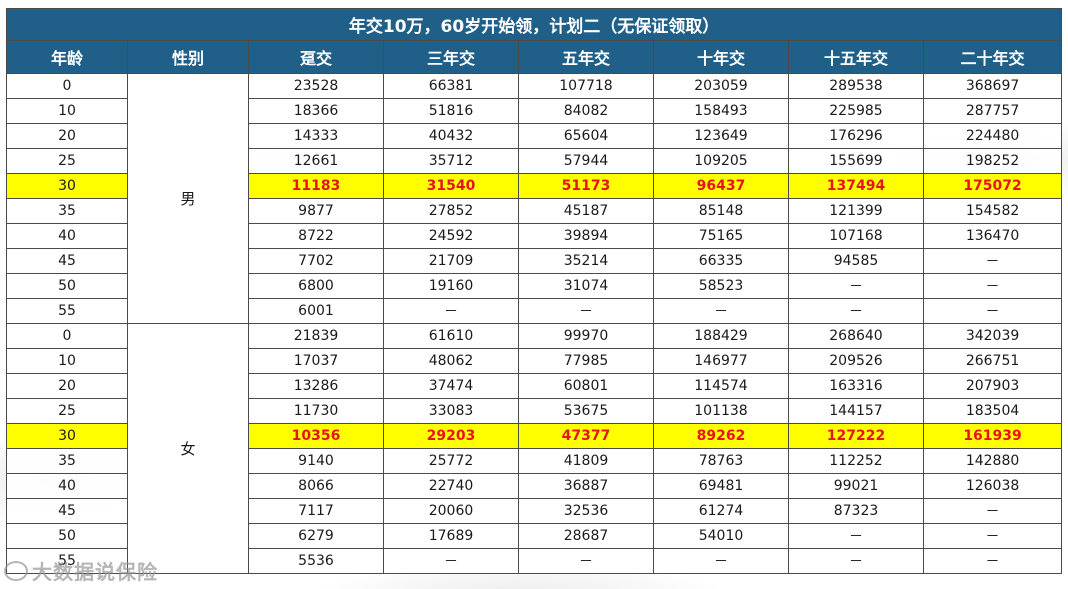 The width and height of the screenshot is (1068, 589). What do you see at coordinates (586, 486) in the screenshot?
I see `value-cell: 36887` at bounding box center [586, 486].